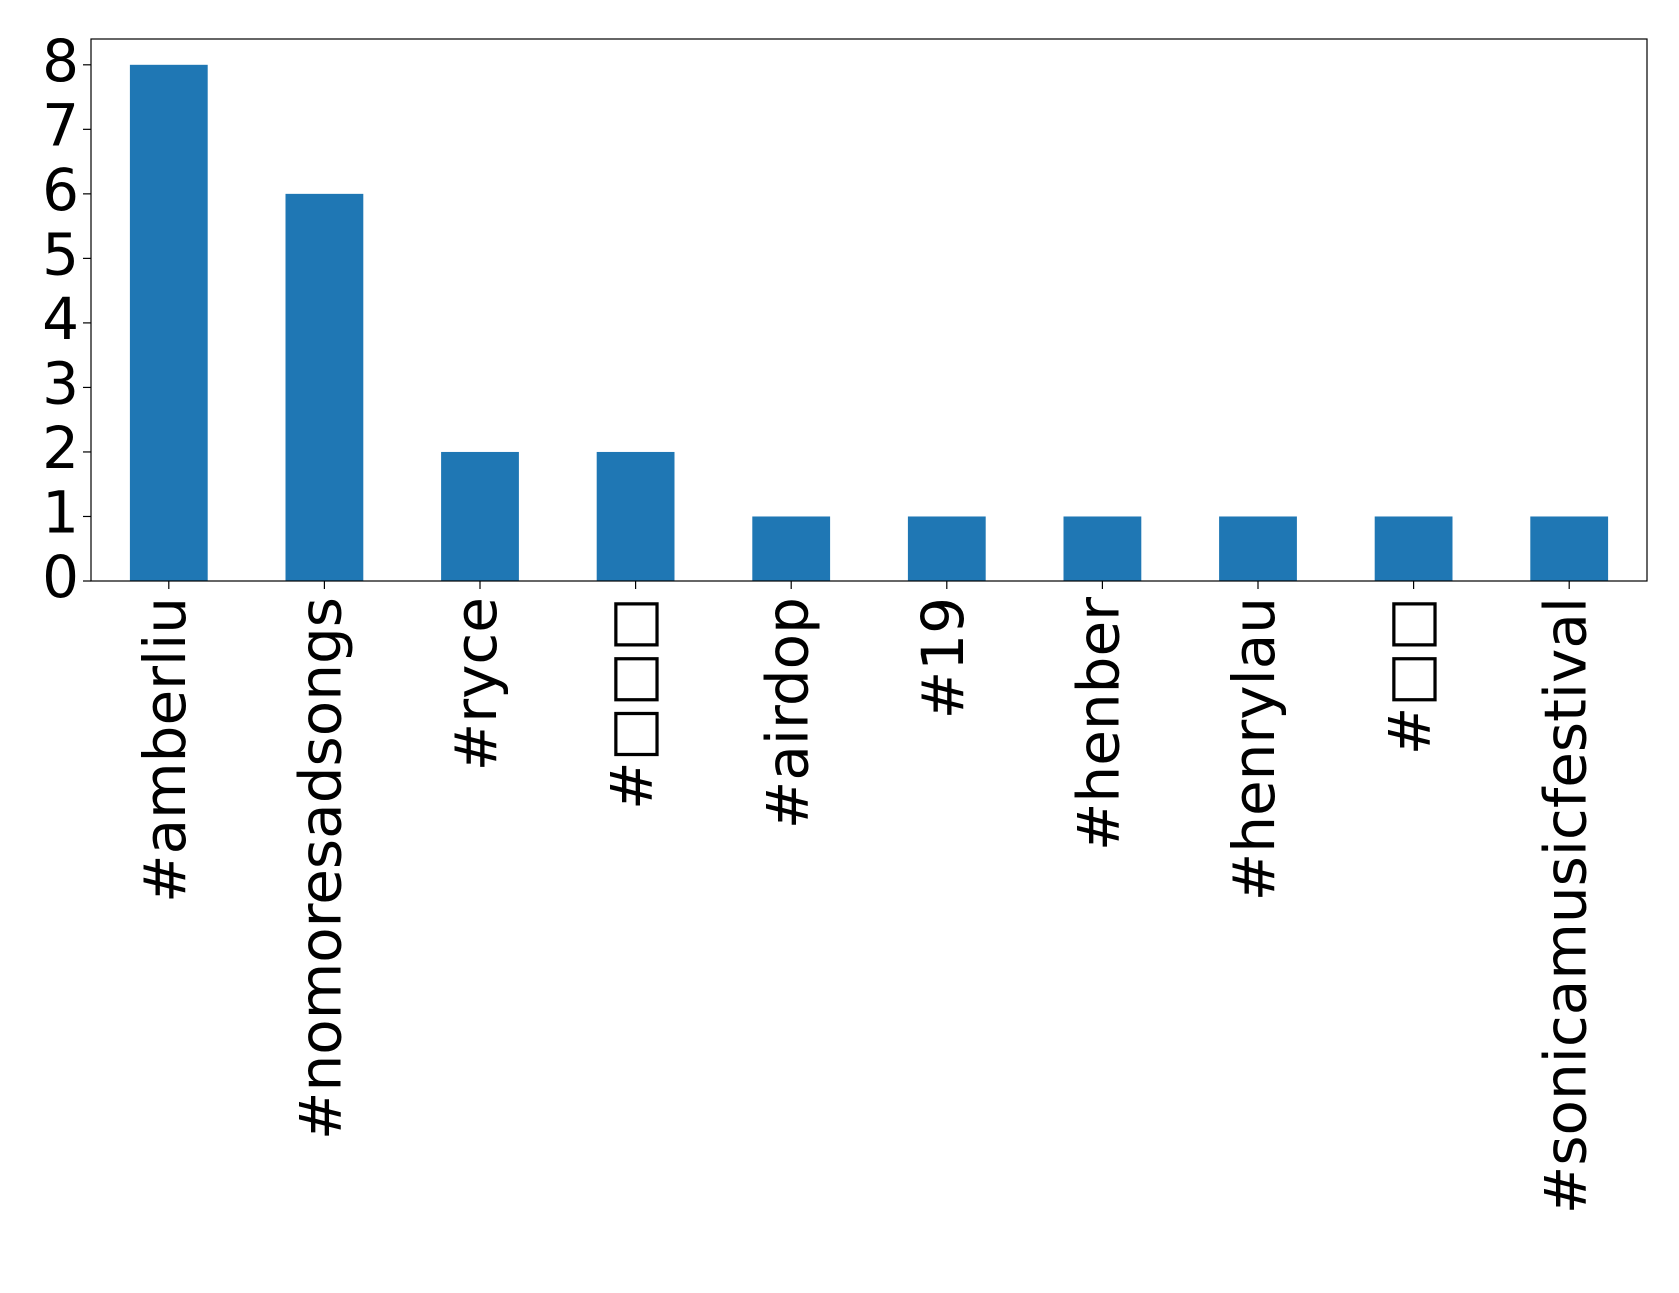  Describe the element at coordinates (60, 513) in the screenshot. I see `y-tick-label: 1` at that location.